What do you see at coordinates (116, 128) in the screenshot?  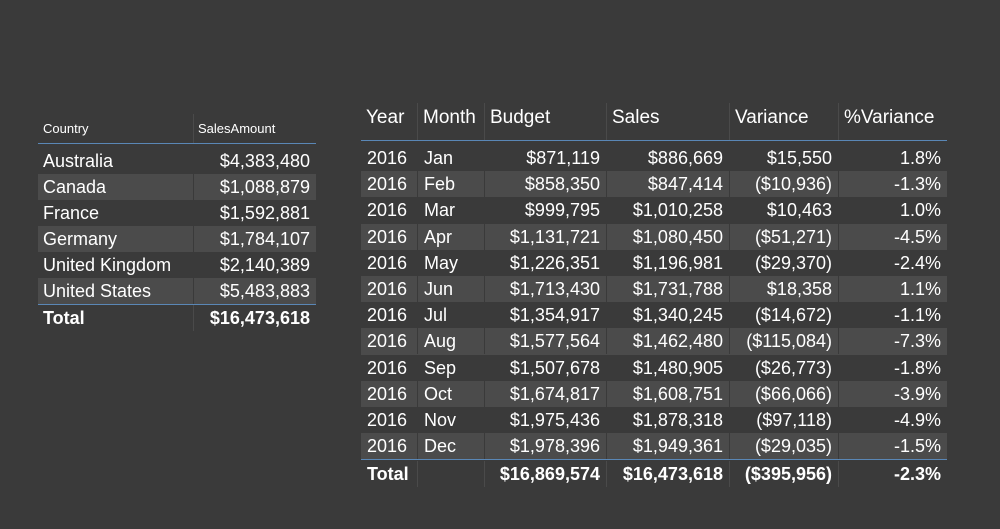 I see `column-header-country: Country` at bounding box center [116, 128].